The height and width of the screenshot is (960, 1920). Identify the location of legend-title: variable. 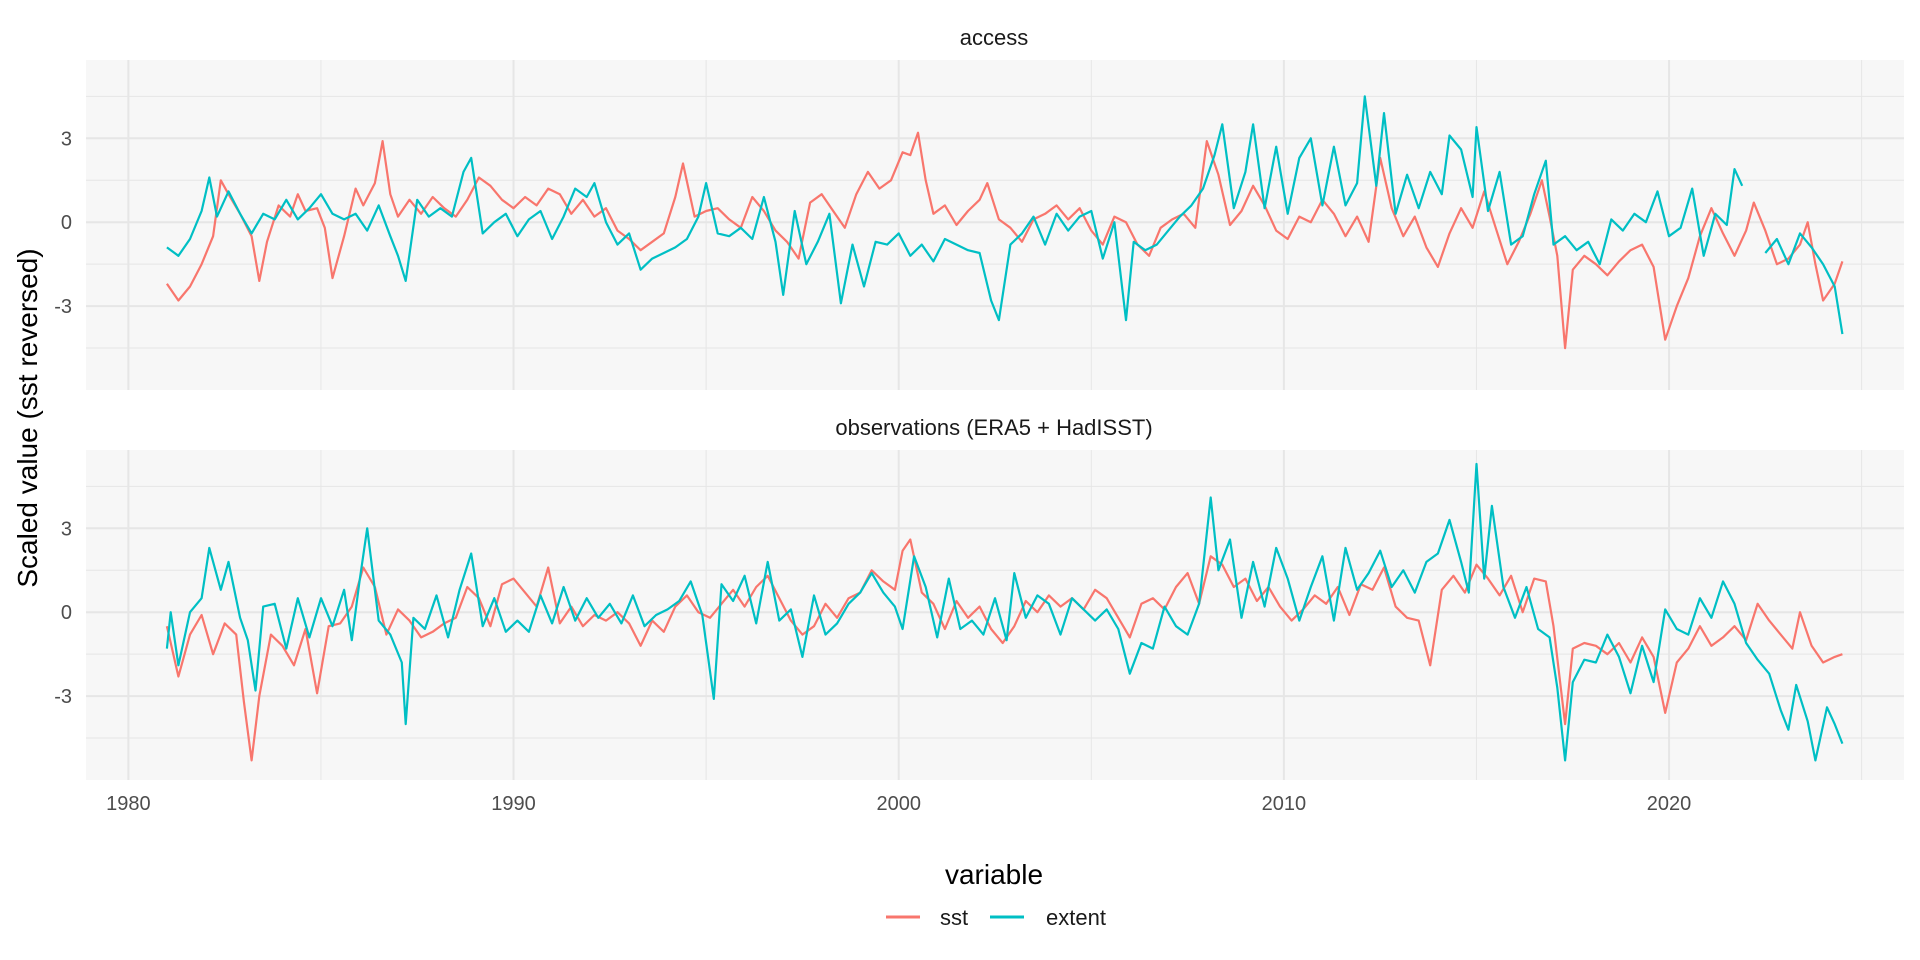
(994, 874).